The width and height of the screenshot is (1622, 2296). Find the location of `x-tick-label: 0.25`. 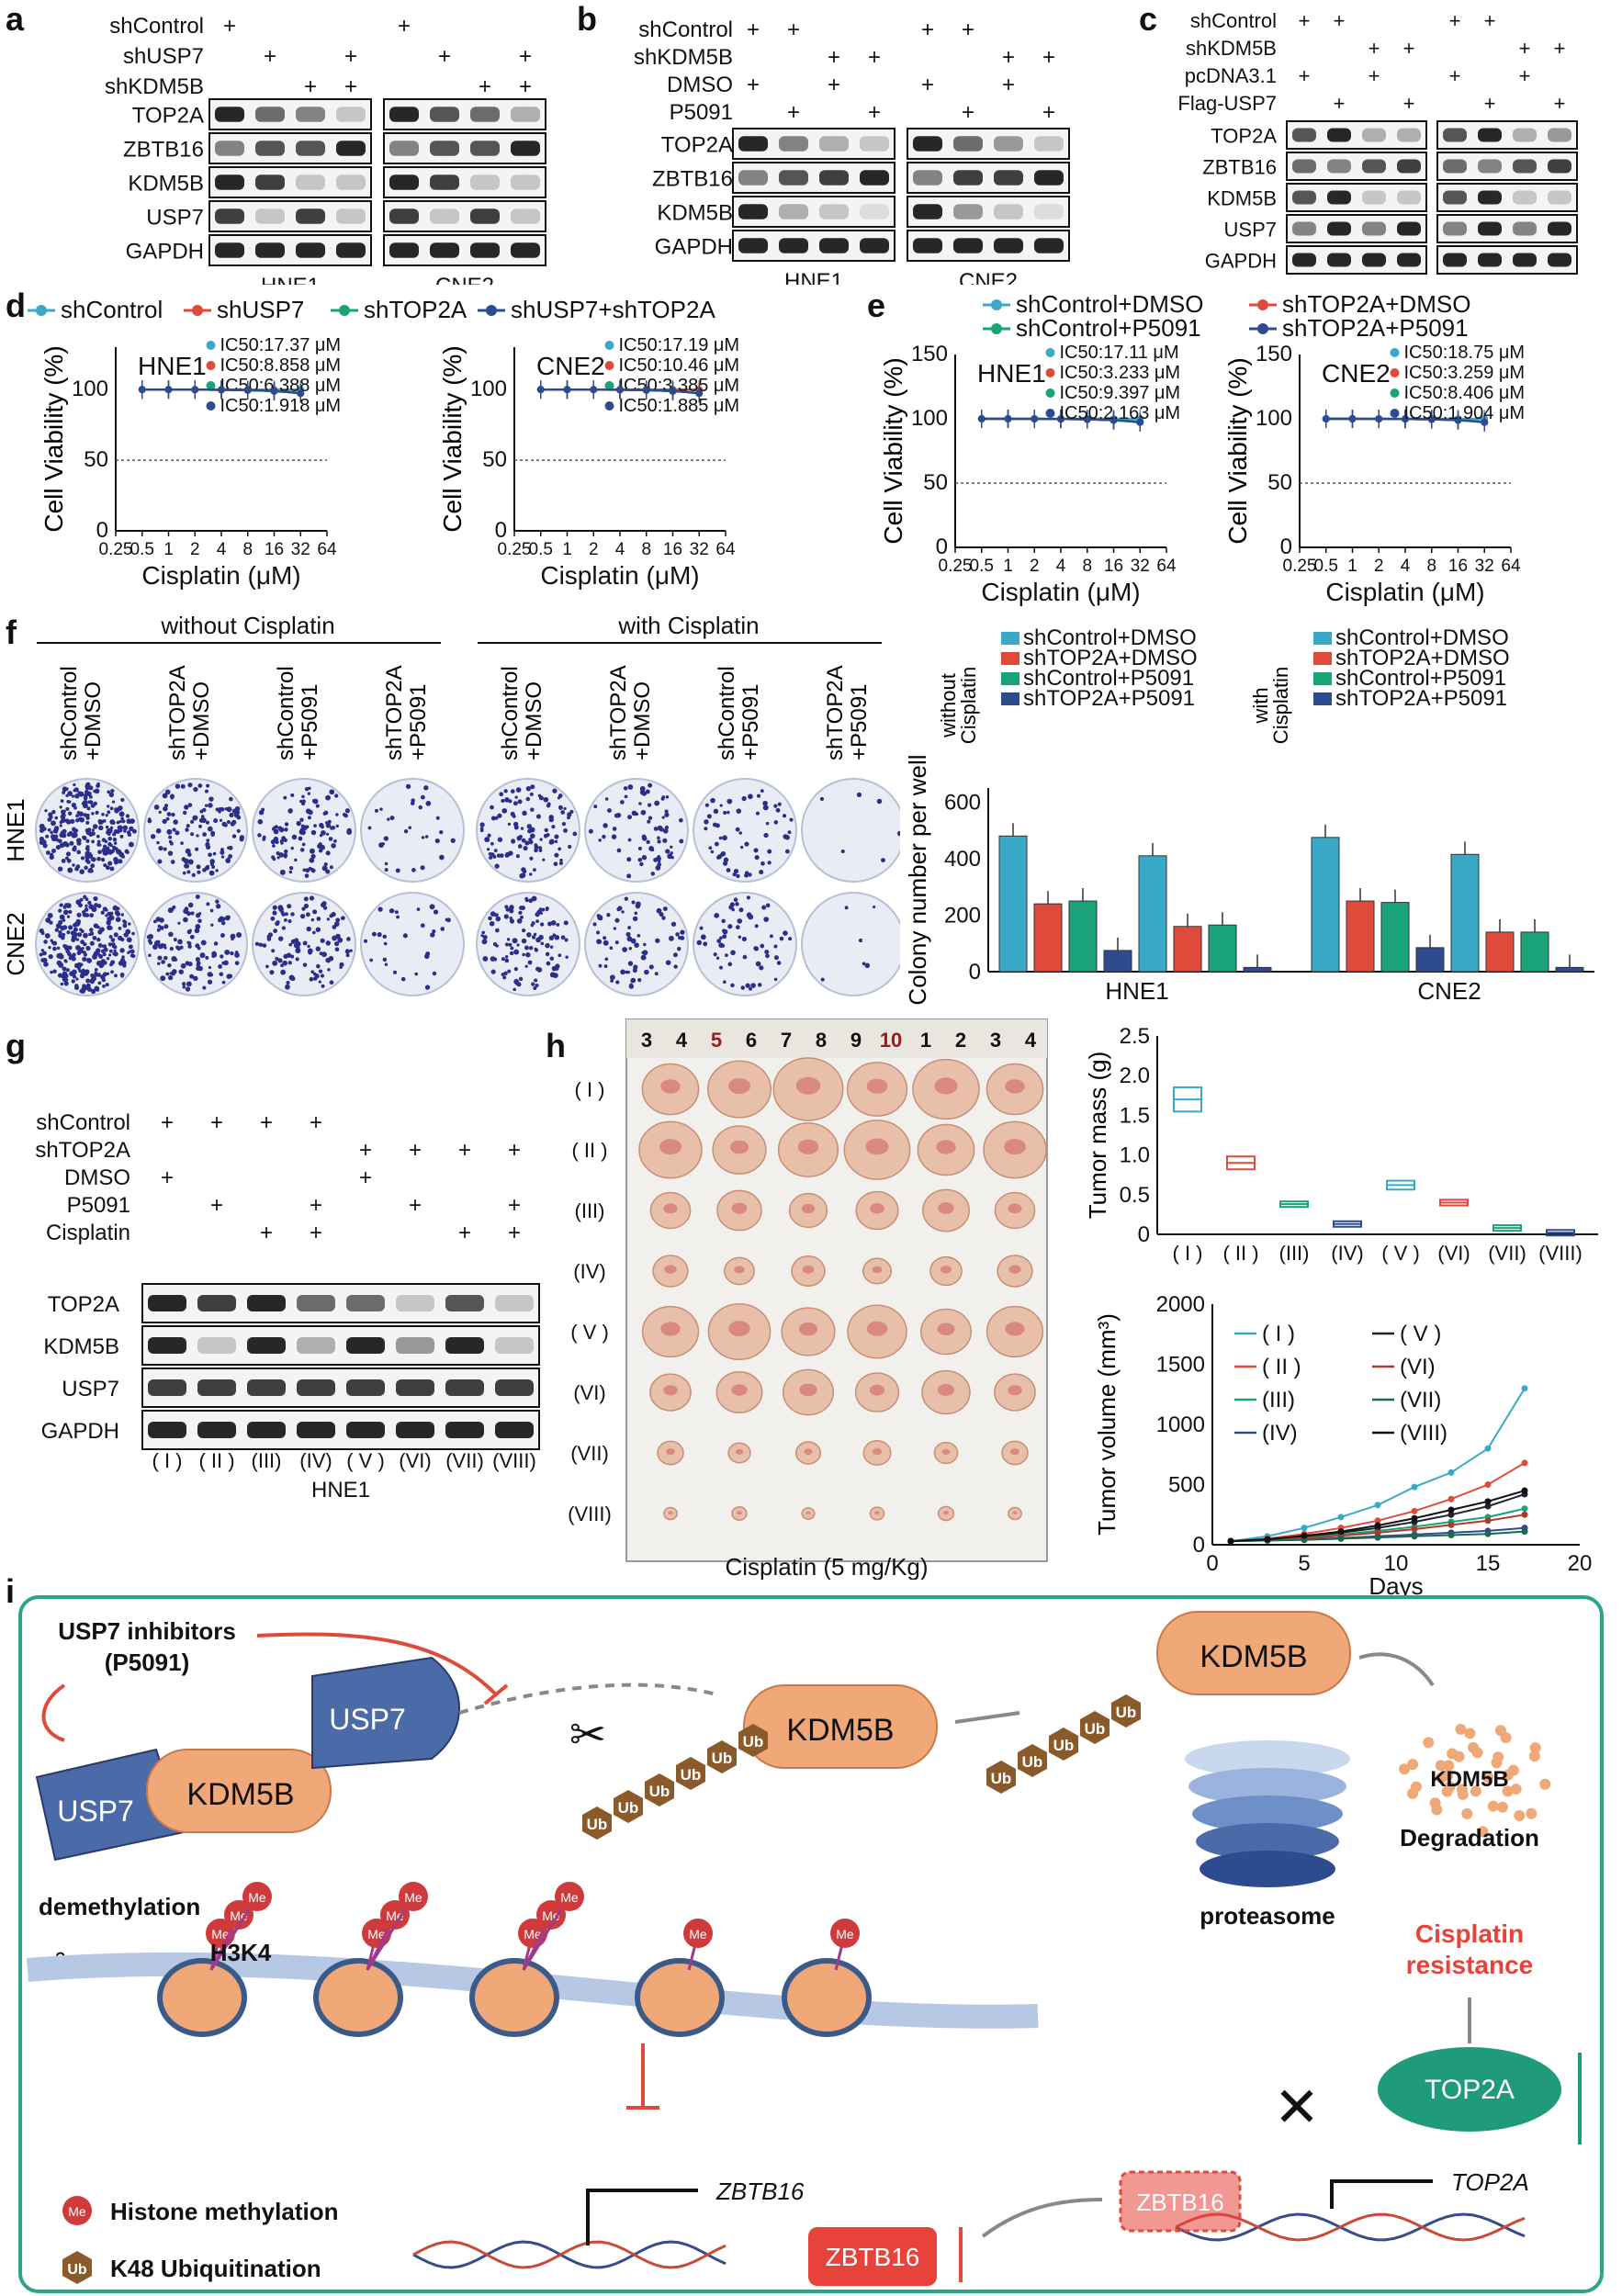

x-tick-label: 0.25 is located at coordinates (1300, 566).